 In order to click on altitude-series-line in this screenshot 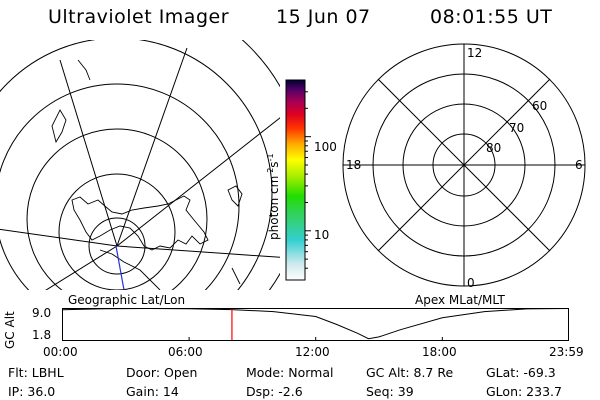, I will do `click(315, 324)`.